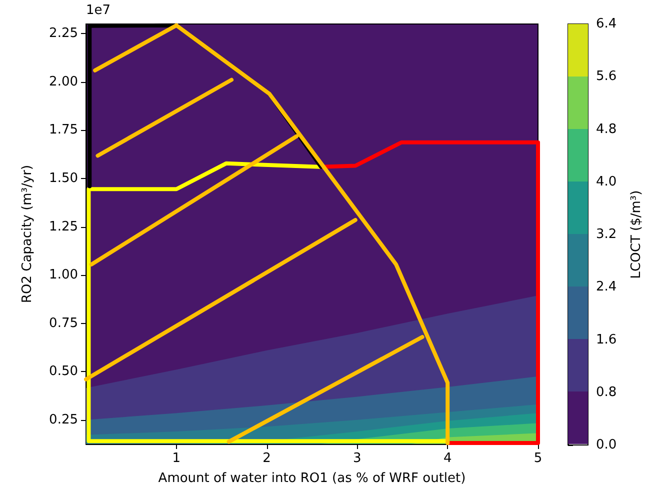 The width and height of the screenshot is (647, 495). Describe the element at coordinates (606, 24) in the screenshot. I see `color-bar-label: 6.4` at that location.